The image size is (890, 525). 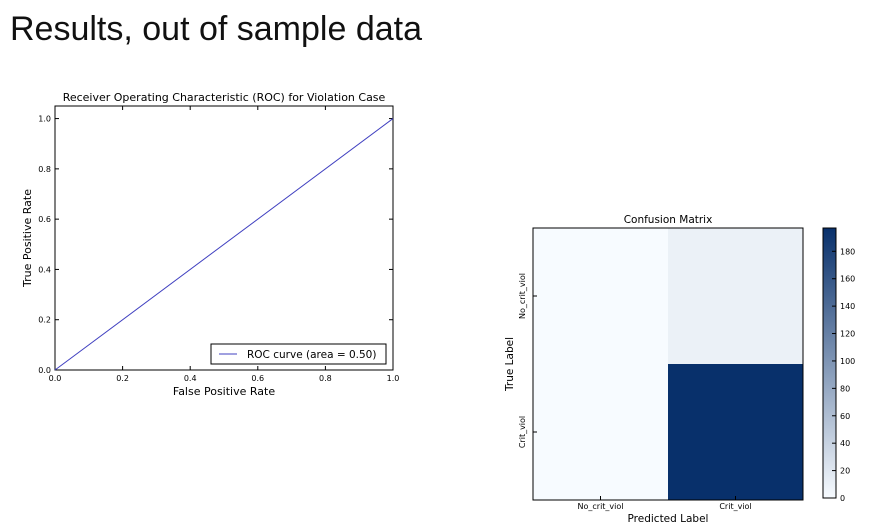 I want to click on roc-legend-label: ROC curve (area = 0.50), so click(x=311, y=355).